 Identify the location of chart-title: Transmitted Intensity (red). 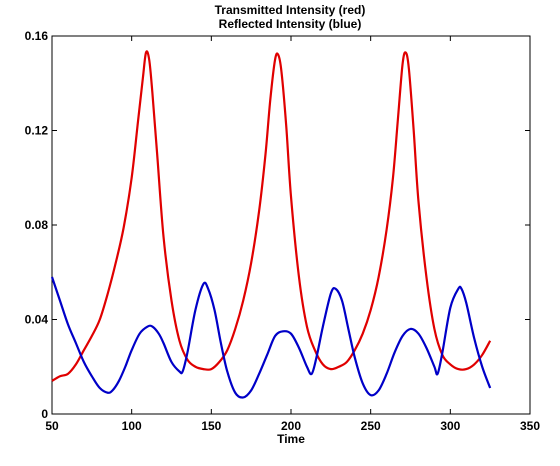
(290, 10).